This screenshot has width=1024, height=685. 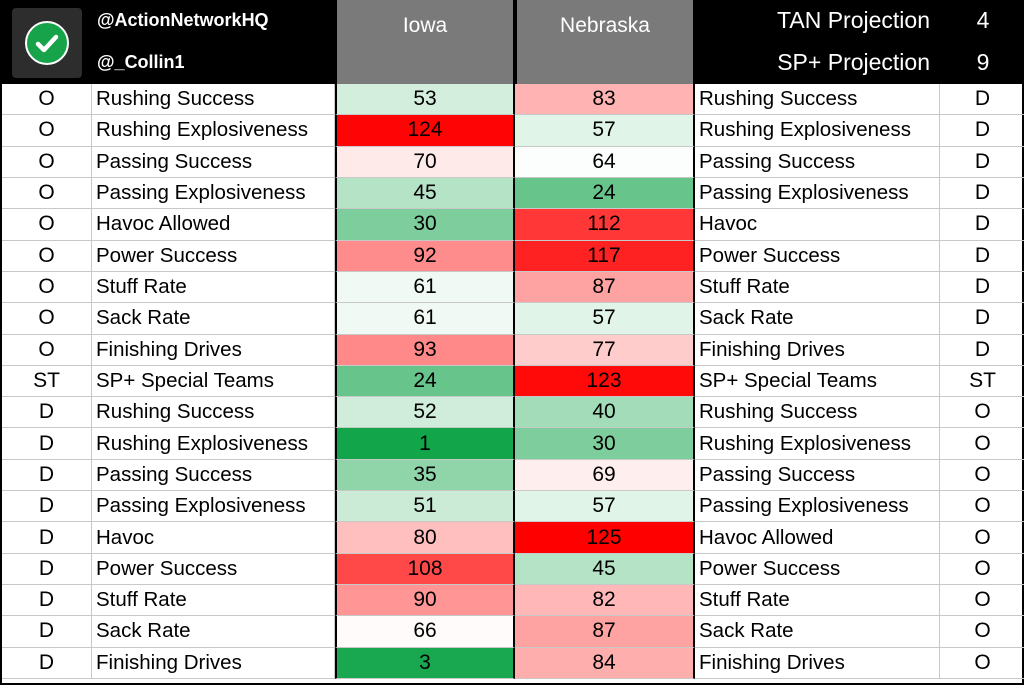 What do you see at coordinates (982, 382) in the screenshot?
I see `side-right: ST` at bounding box center [982, 382].